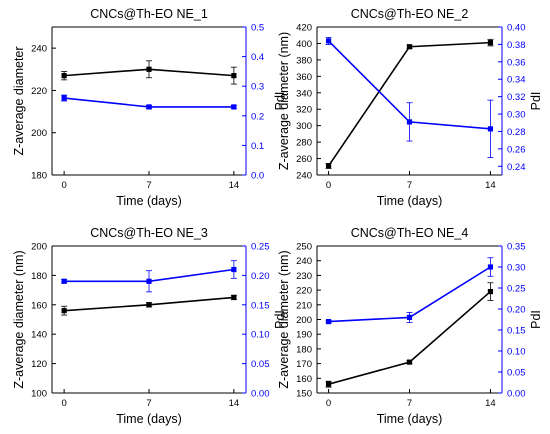 This screenshot has width=550, height=434. I want to click on chart-title: CNCs@Th-EO NE_1, so click(149, 14).